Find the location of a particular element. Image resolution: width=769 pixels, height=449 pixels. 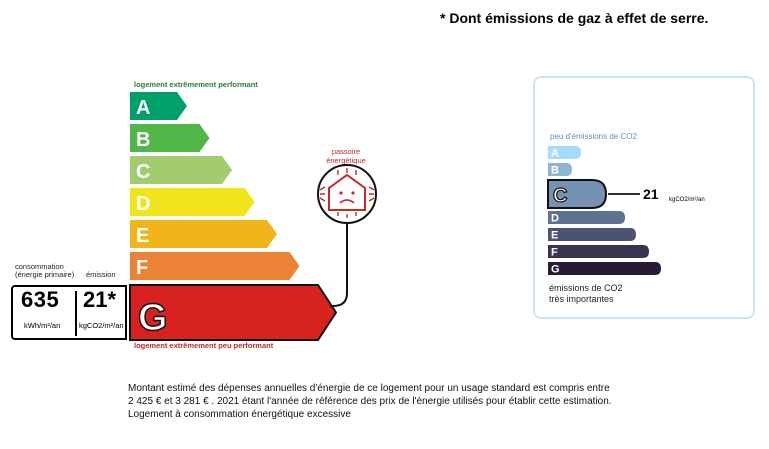

ges-top-caption: peu d'émissions de CO2 is located at coordinates (593, 136).